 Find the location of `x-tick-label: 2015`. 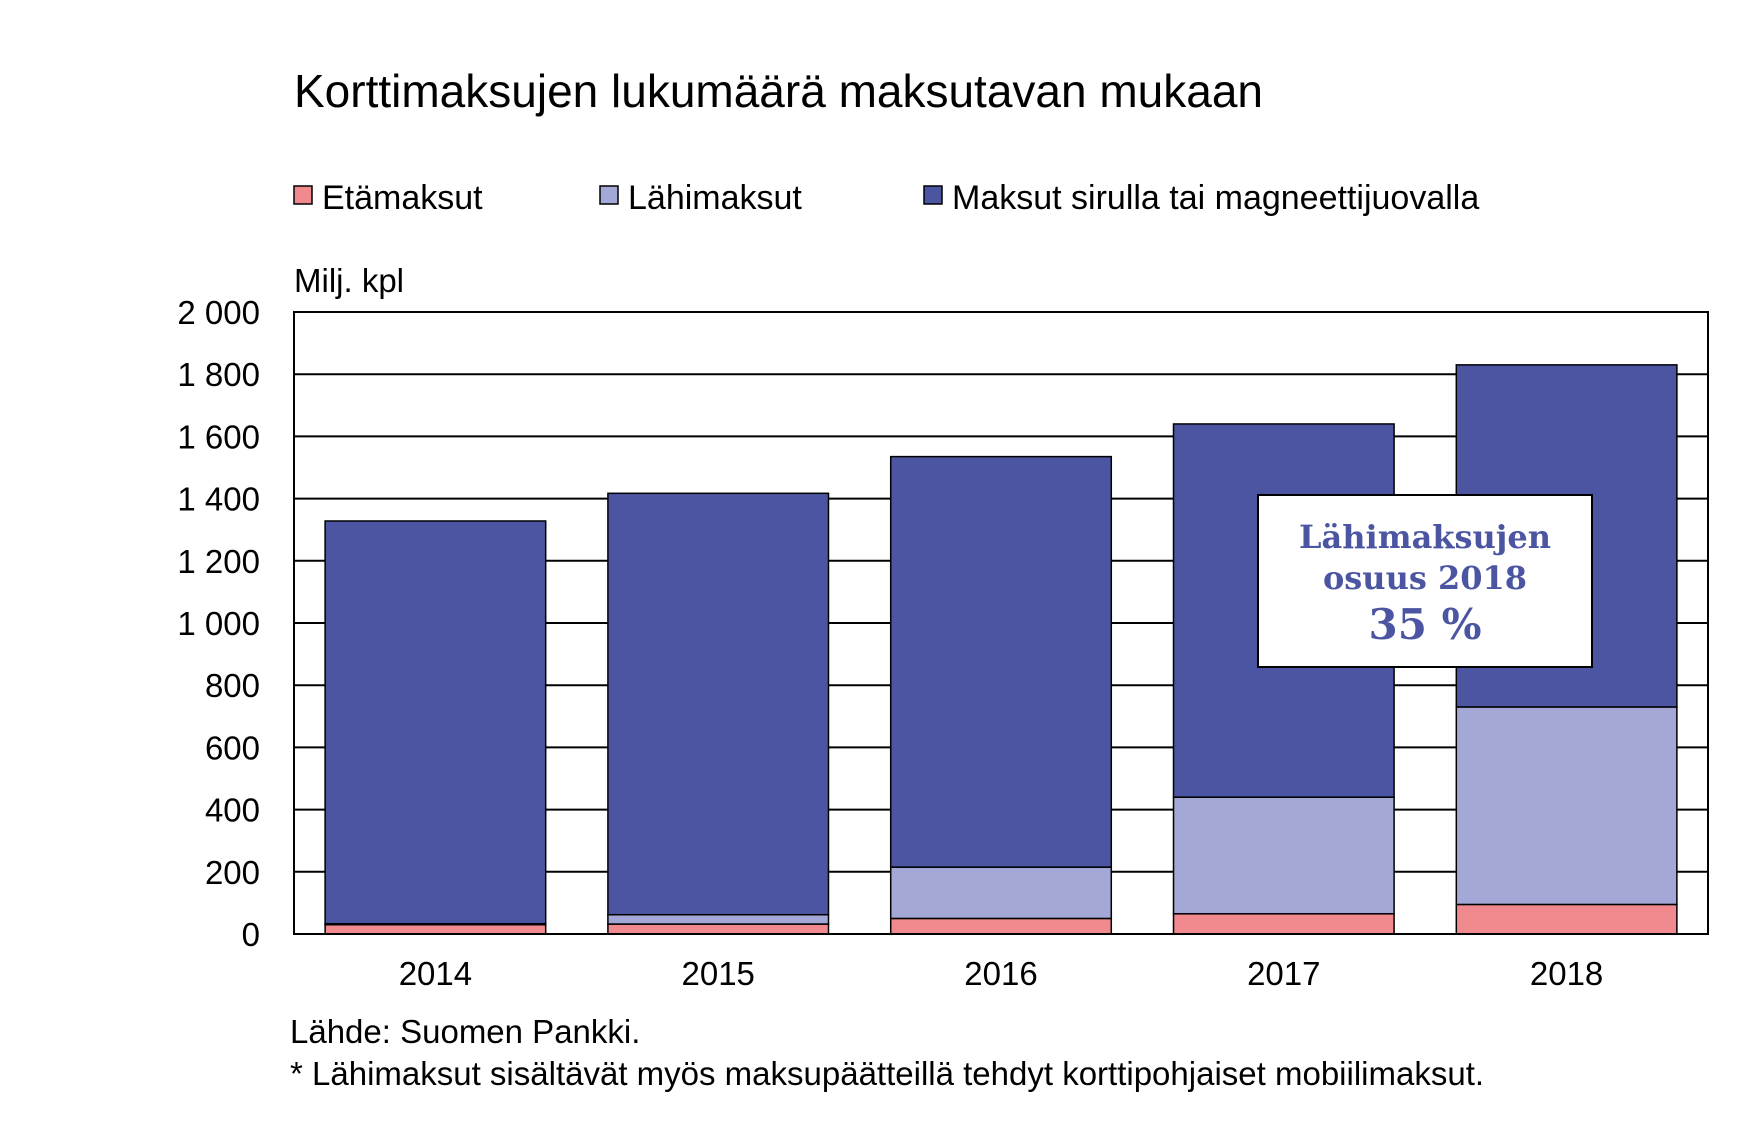

x-tick-label: 2015 is located at coordinates (717, 973).